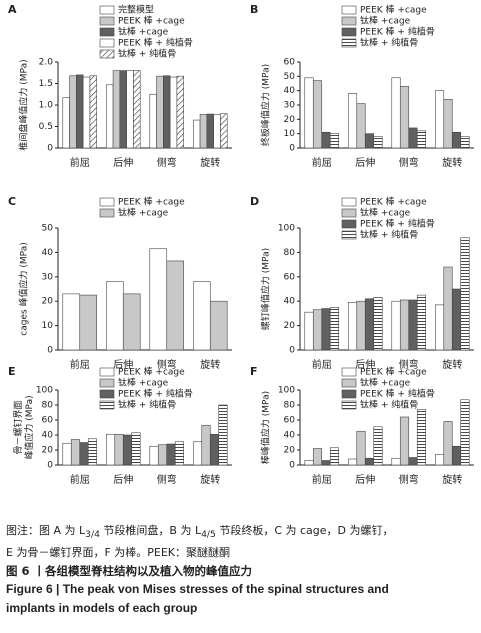 The image size is (481, 633). What do you see at coordinates (24, 104) in the screenshot?
I see `y-axis-label: 椎间盘峰值应力 (MPa)` at bounding box center [24, 104].